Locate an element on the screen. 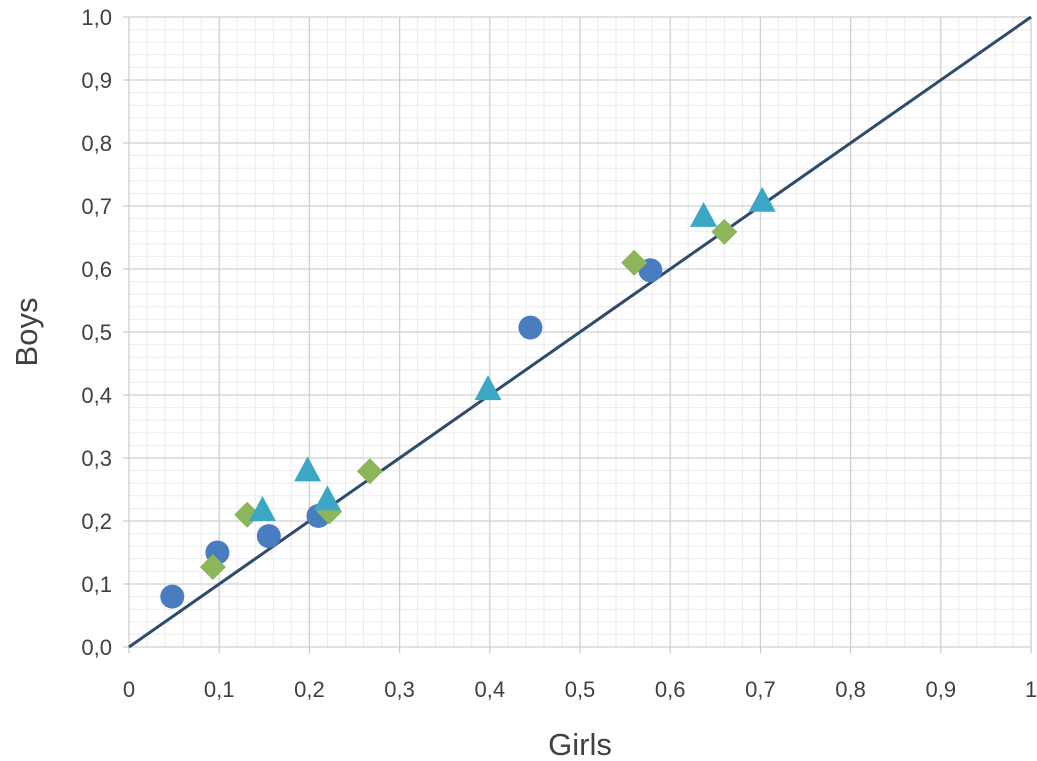 The image size is (1037, 761). x-axis-ticks: 0 0,1 0,2 0,3 0,4 0,5 0,6 0,7 0,8 0,9 1 is located at coordinates (580, 674).